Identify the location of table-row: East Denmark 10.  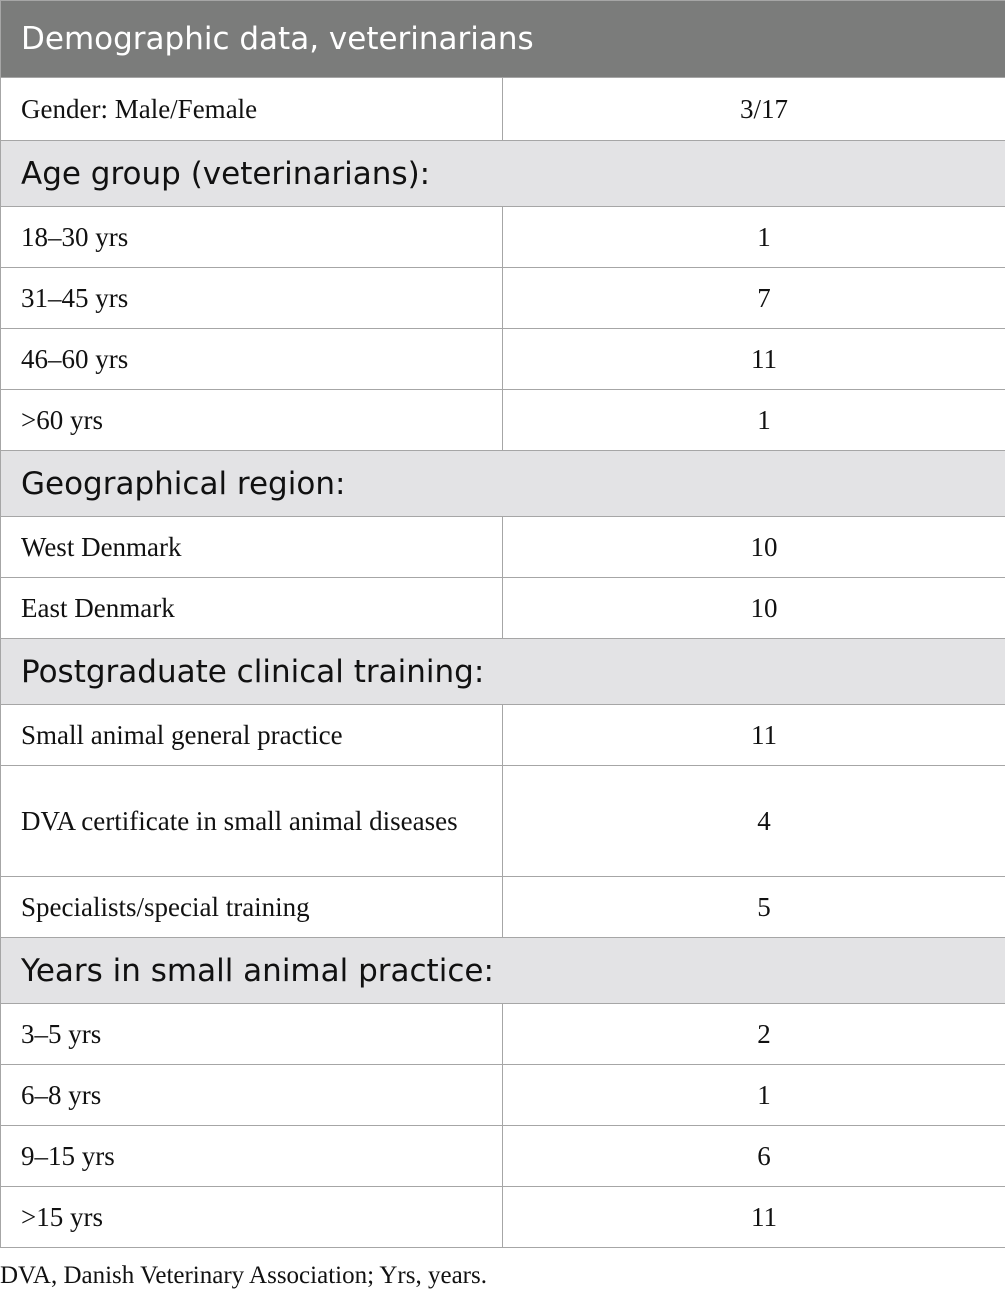
(502, 608).